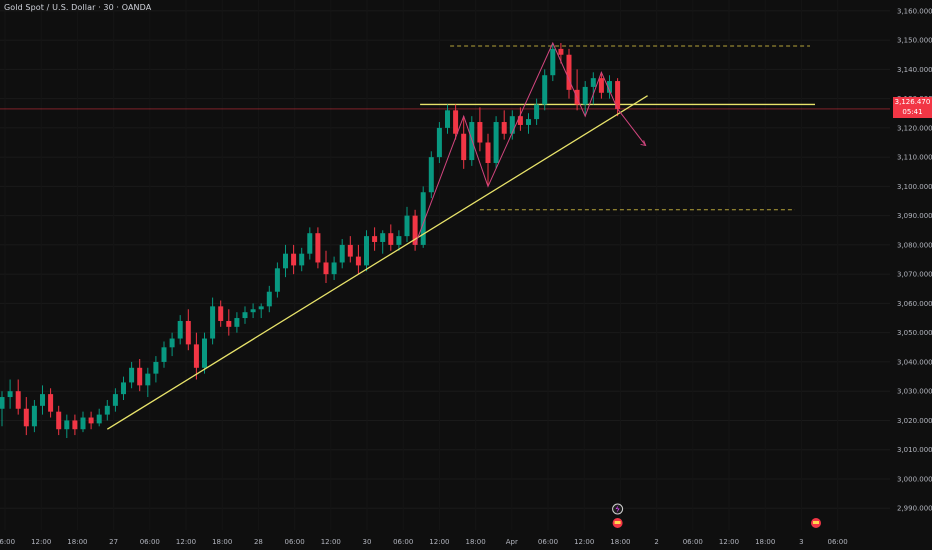  Describe the element at coordinates (914, 509) in the screenshot. I see `y-tick-label: 2,990.000` at that location.